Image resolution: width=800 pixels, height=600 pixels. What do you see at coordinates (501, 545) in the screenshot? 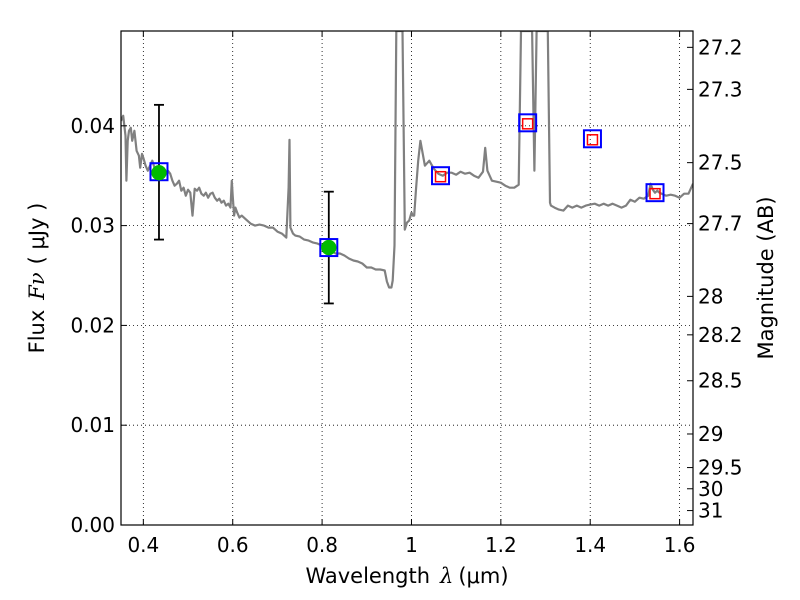
I see `x-tick-label: 1.2` at bounding box center [501, 545].